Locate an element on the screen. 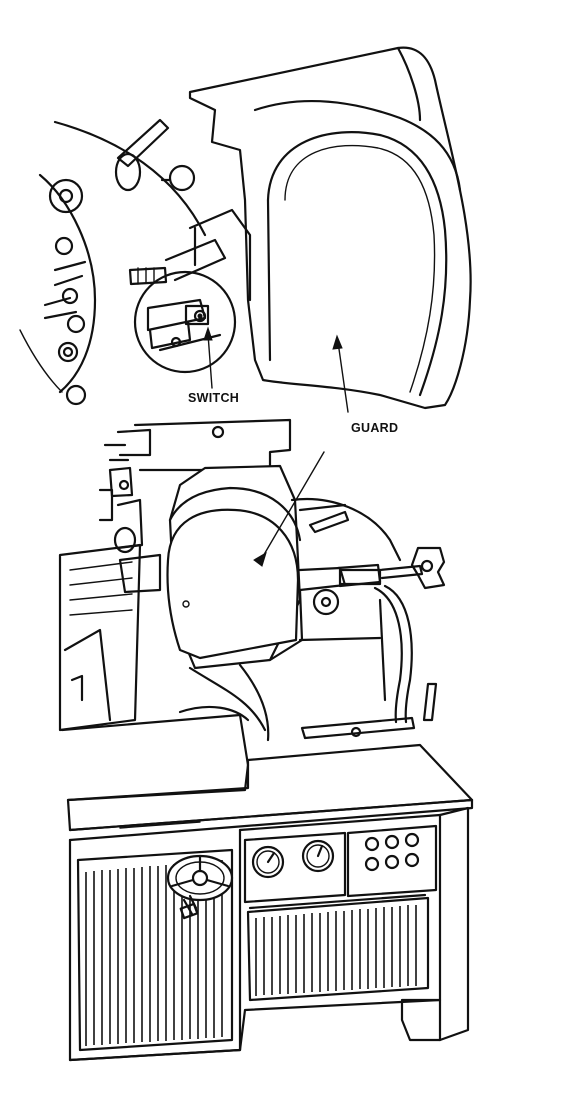 The image size is (585, 1120). control-buttons is located at coordinates (392, 852).